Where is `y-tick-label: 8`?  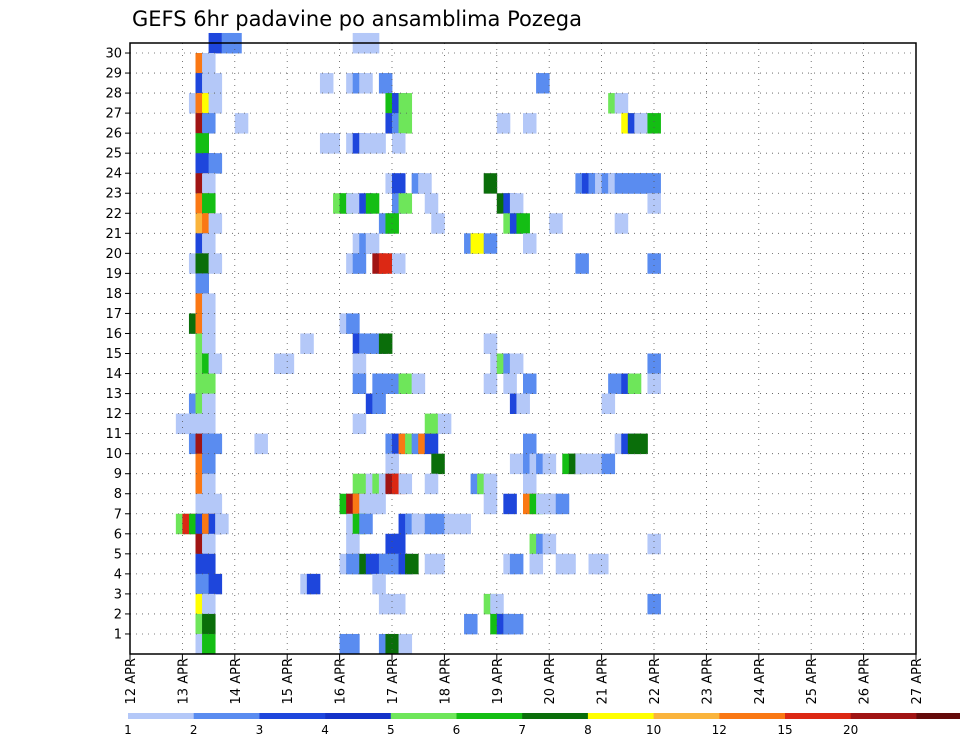
y-tick-label: 8 is located at coordinates (118, 494).